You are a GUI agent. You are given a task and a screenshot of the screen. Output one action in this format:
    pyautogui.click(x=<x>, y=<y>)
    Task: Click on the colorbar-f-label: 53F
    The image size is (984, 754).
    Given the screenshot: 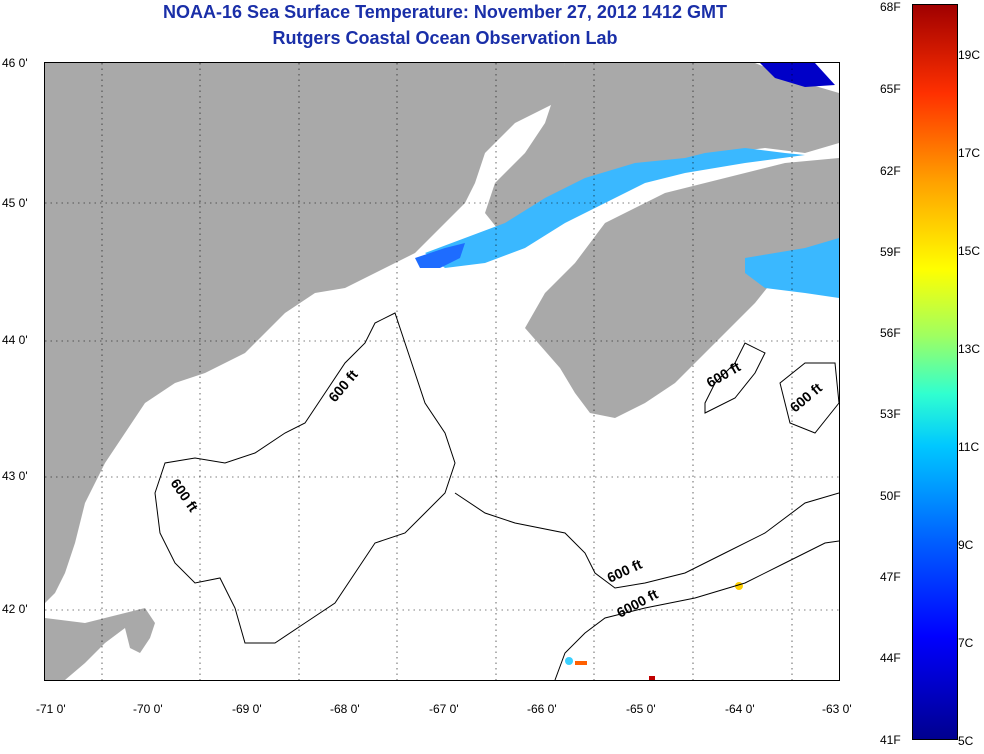 What is the action you would take?
    pyautogui.click(x=890, y=414)
    